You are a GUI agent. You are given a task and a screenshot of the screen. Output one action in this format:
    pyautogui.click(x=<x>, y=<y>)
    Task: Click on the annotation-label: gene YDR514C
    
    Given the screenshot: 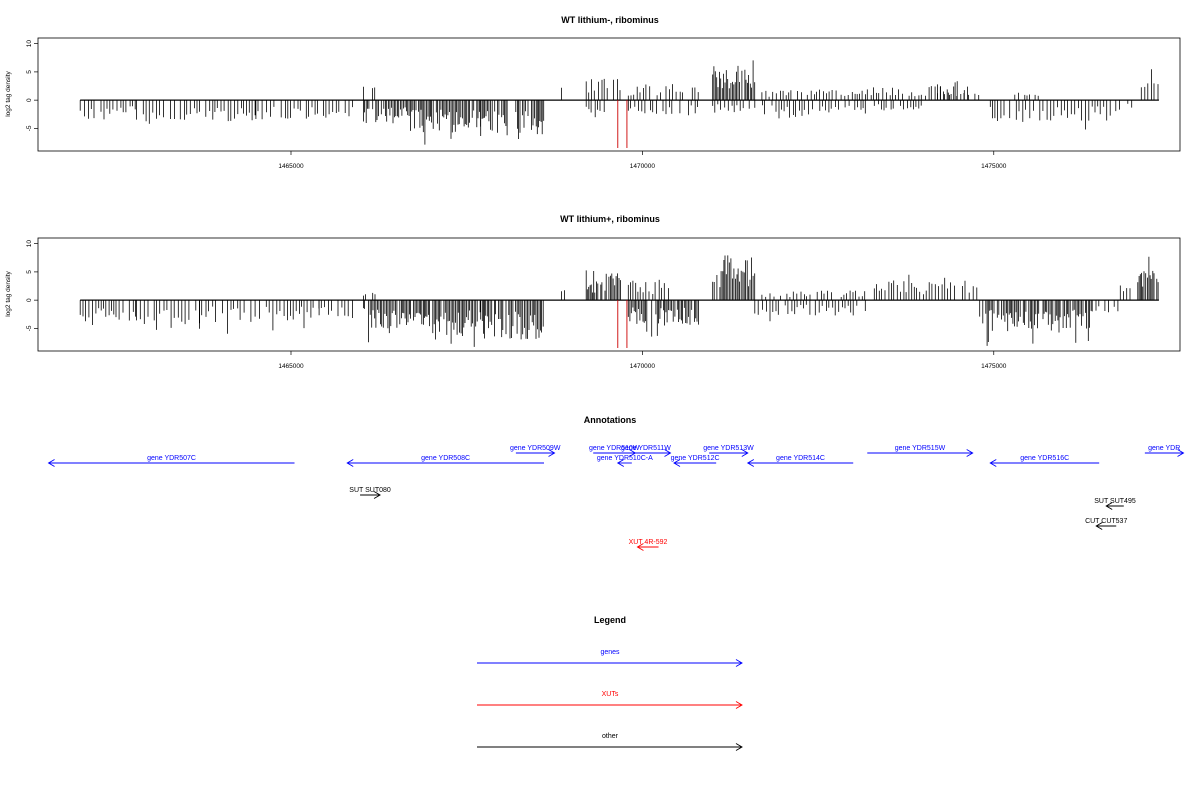 What is the action you would take?
    pyautogui.click(x=800, y=458)
    